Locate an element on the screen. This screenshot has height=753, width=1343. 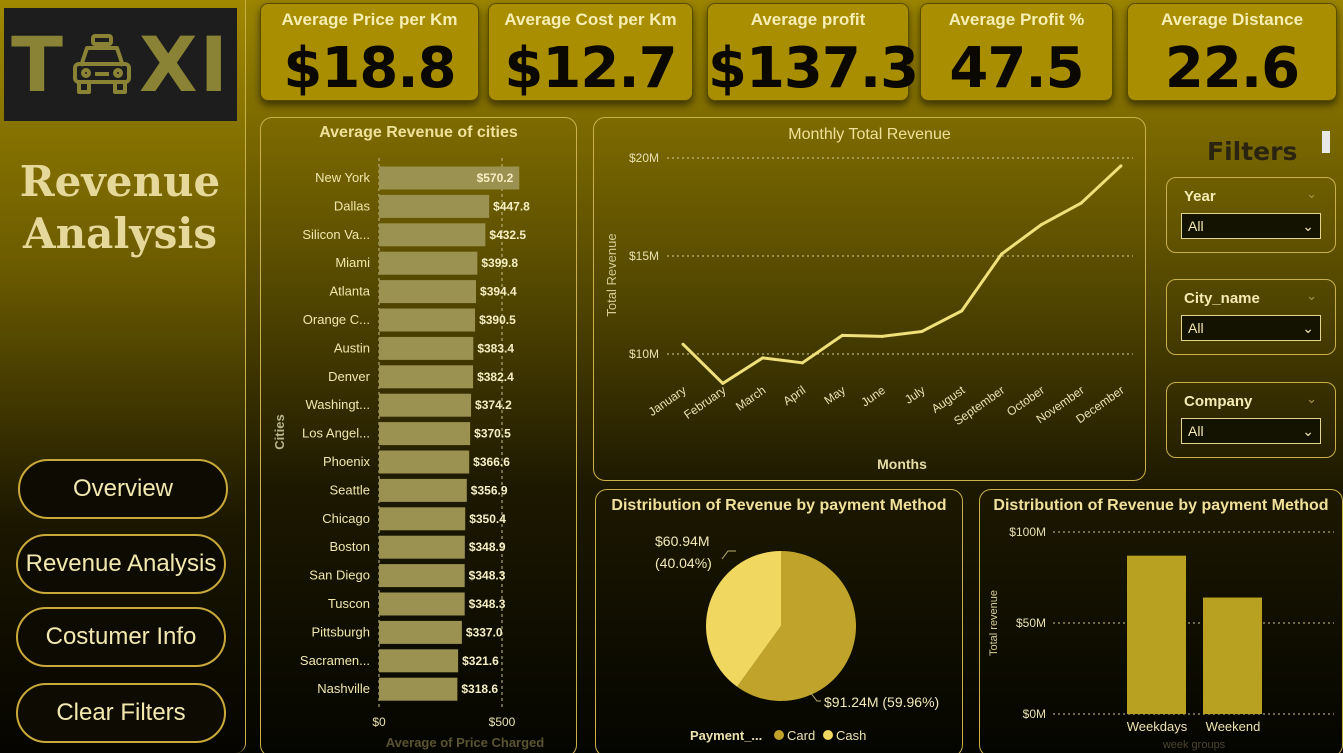
kpi-value: $18.8 is located at coordinates (369, 68).